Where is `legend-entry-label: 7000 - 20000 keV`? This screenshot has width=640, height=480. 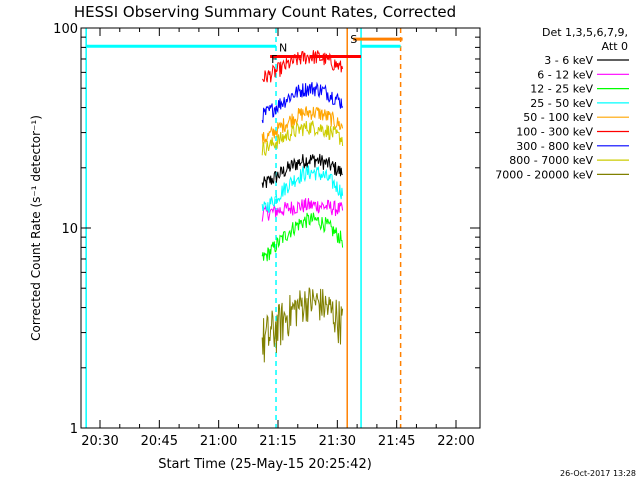
legend-entry-label: 7000 - 20000 keV is located at coordinates (544, 174).